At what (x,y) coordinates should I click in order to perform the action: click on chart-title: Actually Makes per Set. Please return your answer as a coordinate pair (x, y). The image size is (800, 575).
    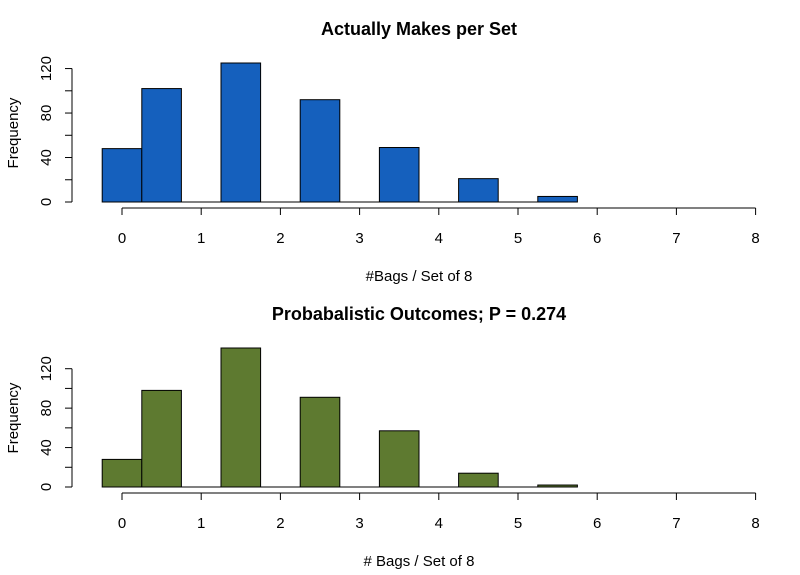
    Looking at the image, I should click on (419, 29).